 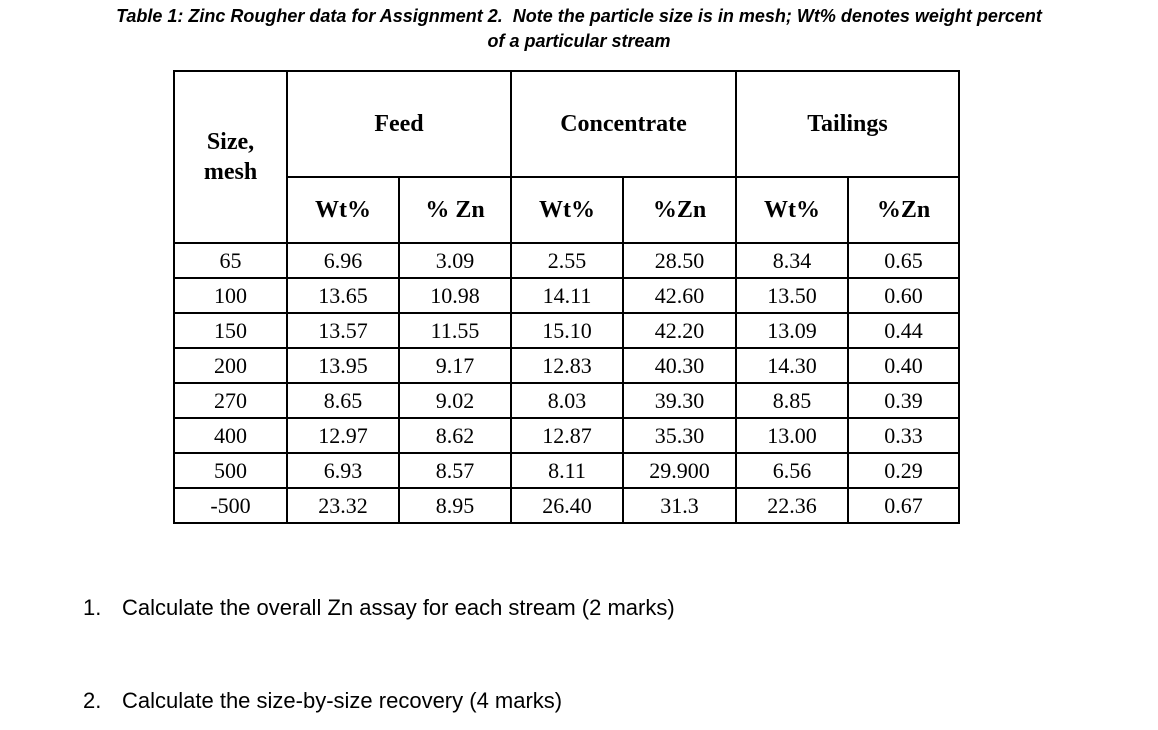 What do you see at coordinates (455, 210) in the screenshot?
I see `feed-zn-header: % Zn` at bounding box center [455, 210].